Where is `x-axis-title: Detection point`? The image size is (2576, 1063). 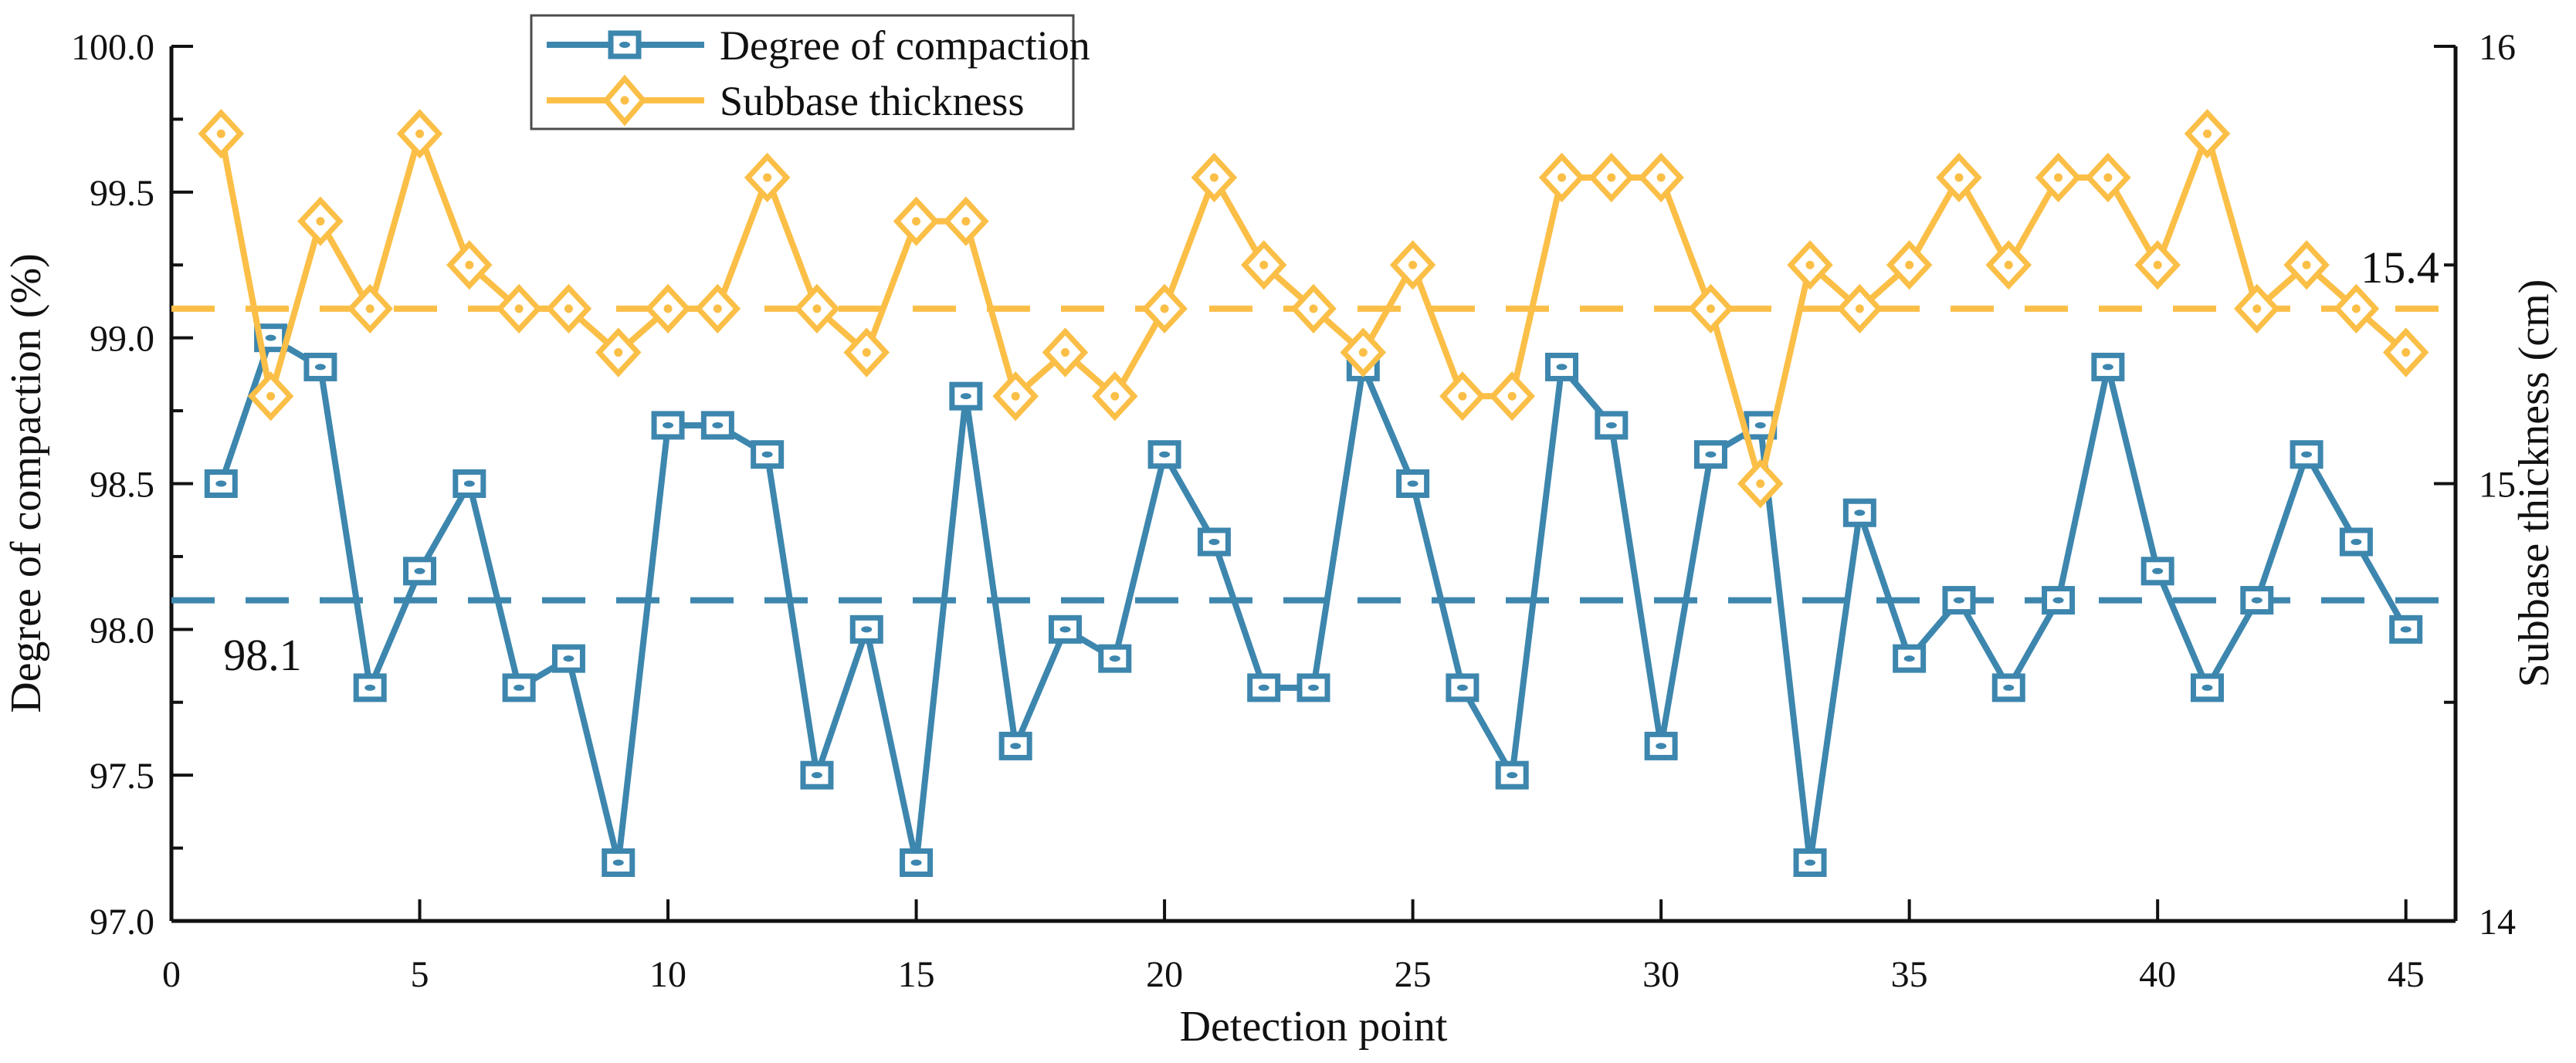
x-axis-title: Detection point is located at coordinates (1314, 1027).